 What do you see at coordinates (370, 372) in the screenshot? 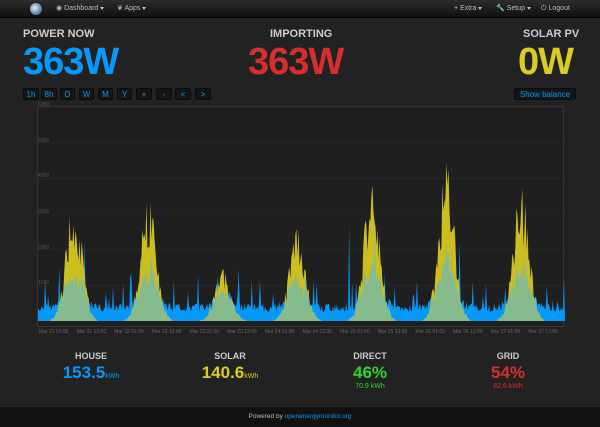
I see `direct-value: 46%` at bounding box center [370, 372].